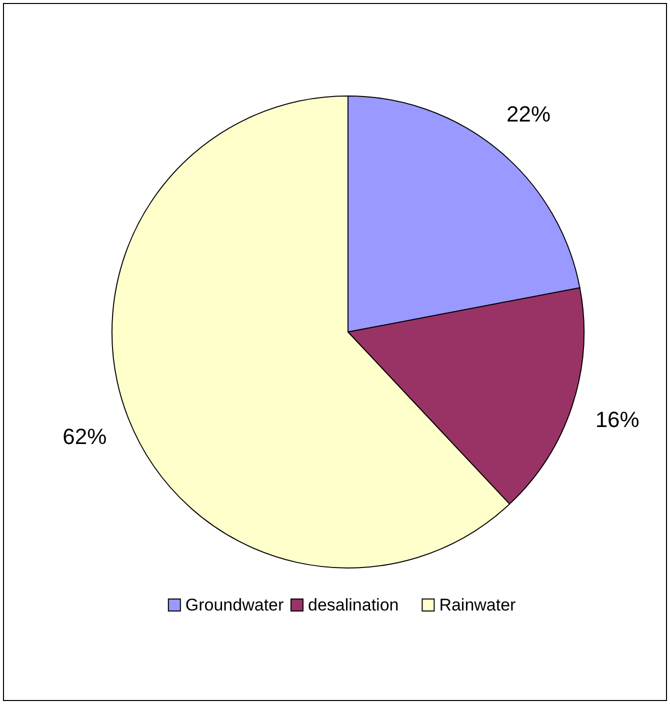 This screenshot has width=670, height=704. Describe the element at coordinates (353, 605) in the screenshot. I see `legend-label: desalination` at that location.